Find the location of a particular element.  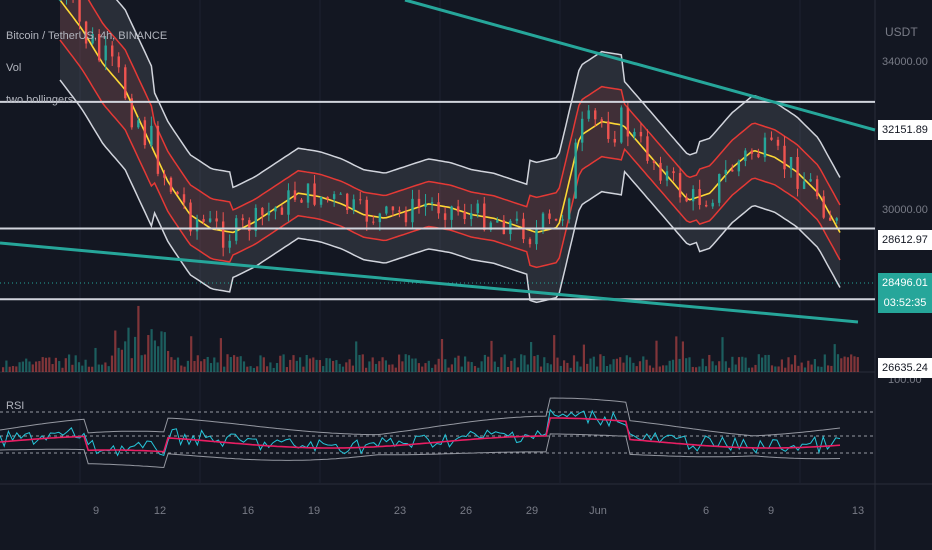

rsi-legend: RSI is located at coordinates (15, 406).